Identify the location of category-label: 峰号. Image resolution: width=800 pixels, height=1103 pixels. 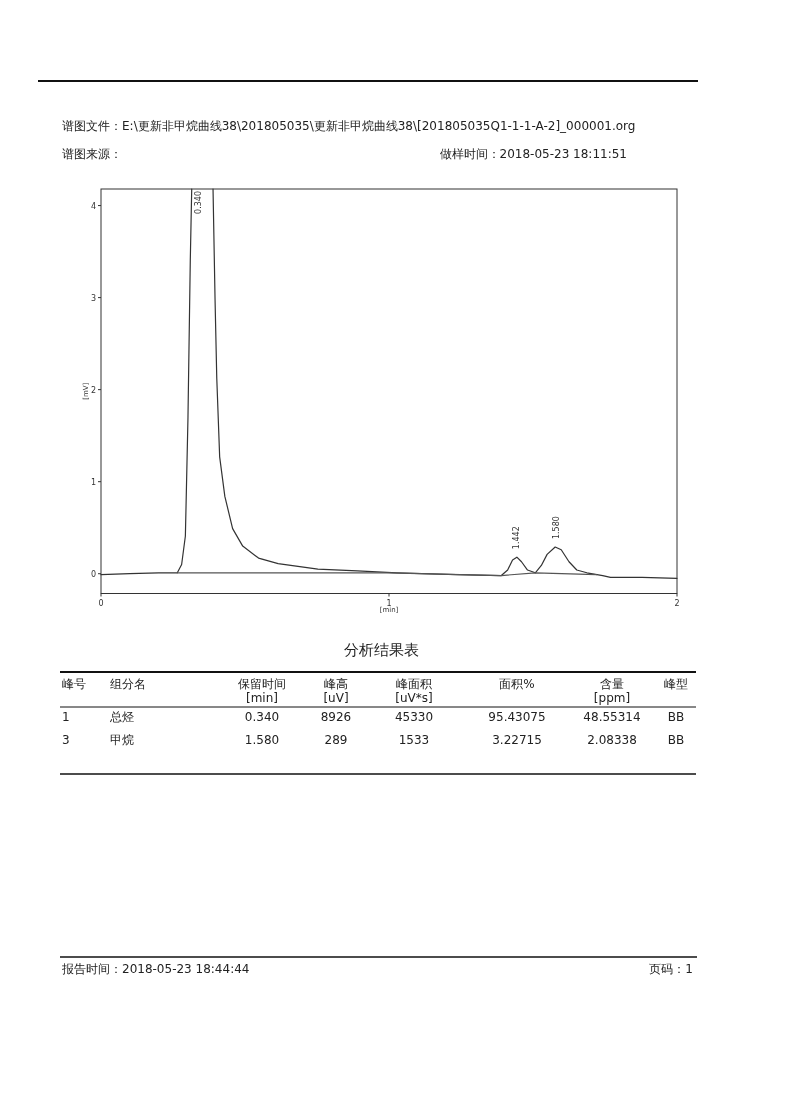
(74, 684).